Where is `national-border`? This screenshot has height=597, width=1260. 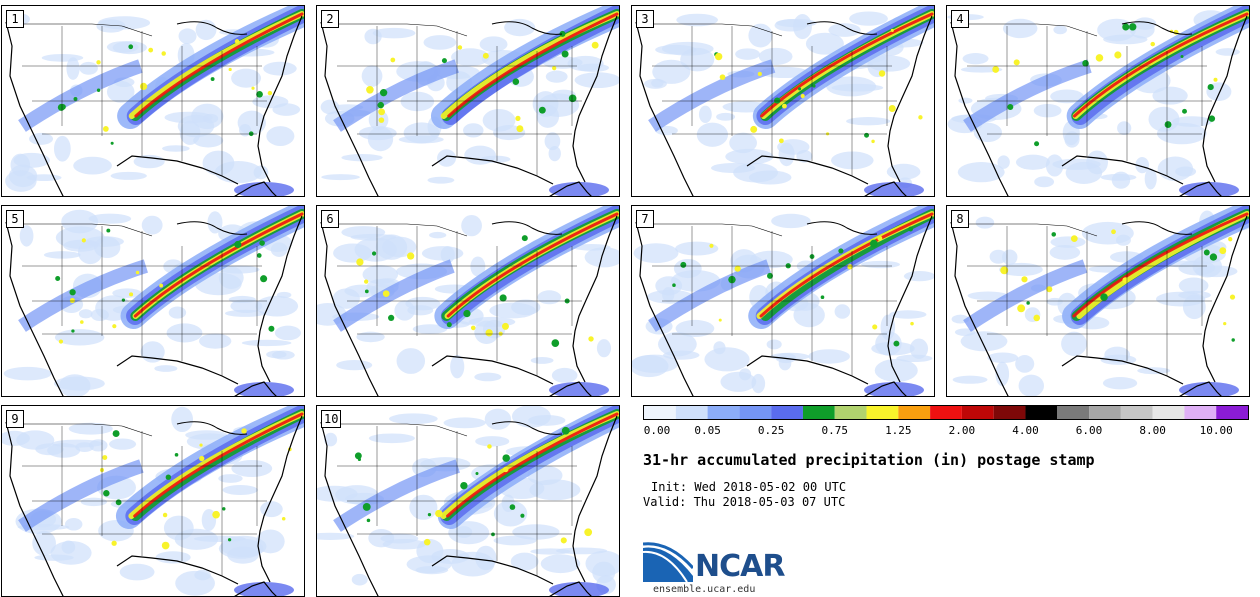
national-border is located at coordinates (402, 430).